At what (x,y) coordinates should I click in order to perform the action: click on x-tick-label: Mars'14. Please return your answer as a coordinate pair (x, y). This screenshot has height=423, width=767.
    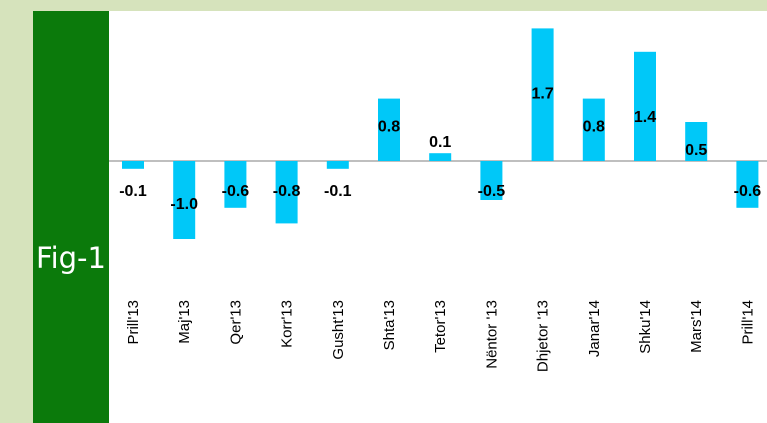
    Looking at the image, I should click on (696, 326).